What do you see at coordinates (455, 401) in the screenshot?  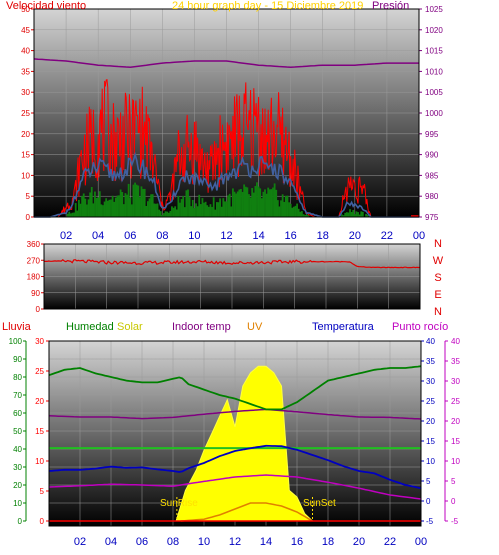 I see `temperature-outer-tick-label: 25` at bounding box center [455, 401].